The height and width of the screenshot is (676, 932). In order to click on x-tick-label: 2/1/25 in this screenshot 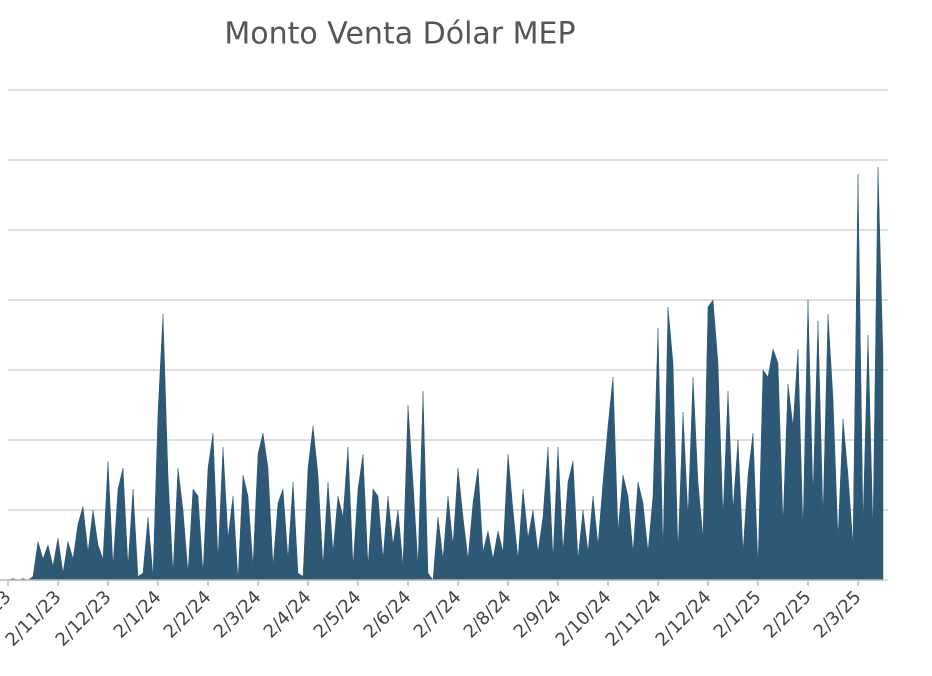, I will do `click(738, 615)`.